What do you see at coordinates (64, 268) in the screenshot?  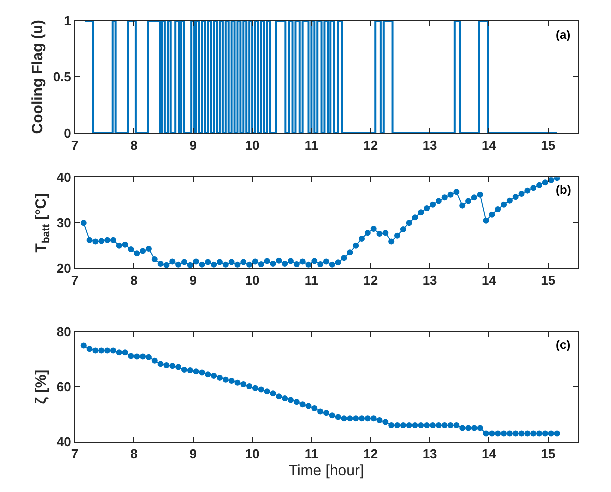 I see `y-tick-label: 20` at bounding box center [64, 268].